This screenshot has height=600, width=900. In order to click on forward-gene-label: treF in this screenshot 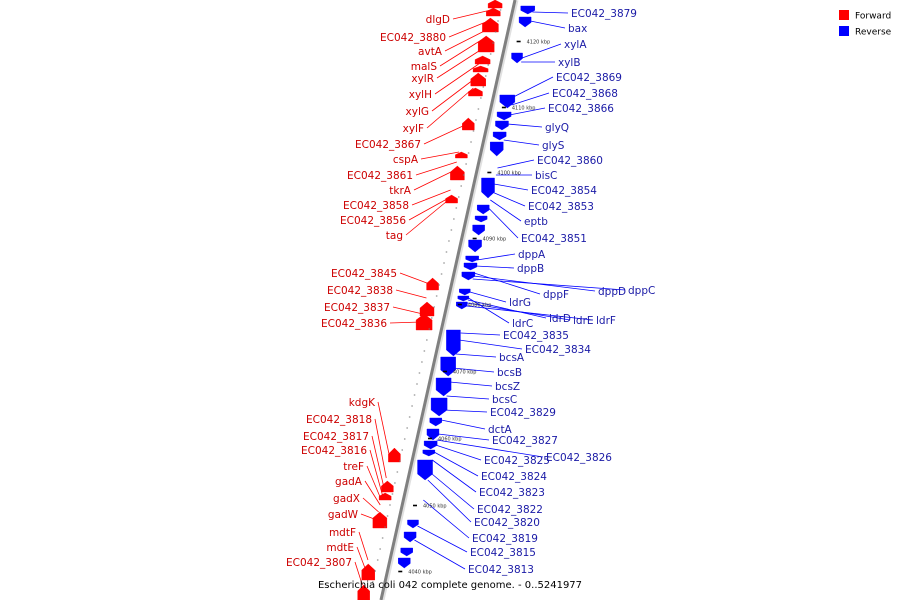, I will do `click(353, 467)`.